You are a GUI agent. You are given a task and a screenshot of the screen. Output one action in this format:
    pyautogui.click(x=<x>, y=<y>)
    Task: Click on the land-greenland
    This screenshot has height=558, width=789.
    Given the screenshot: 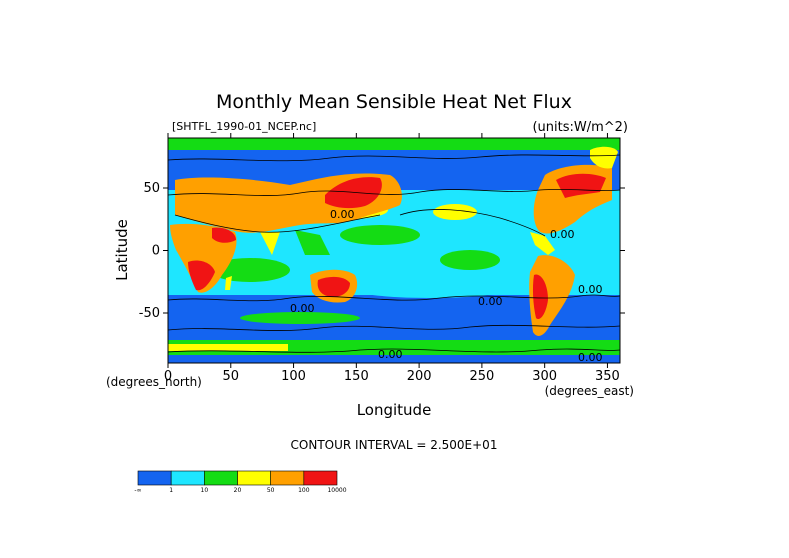 What is the action you would take?
    pyautogui.click(x=604, y=157)
    